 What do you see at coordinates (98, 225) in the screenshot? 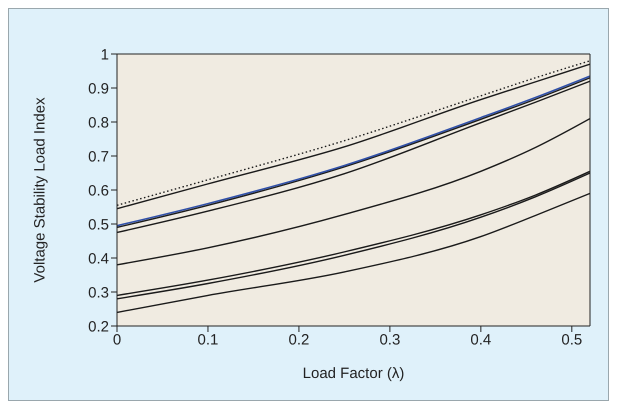
I see `y-tick-label: 0.5` at bounding box center [98, 225].